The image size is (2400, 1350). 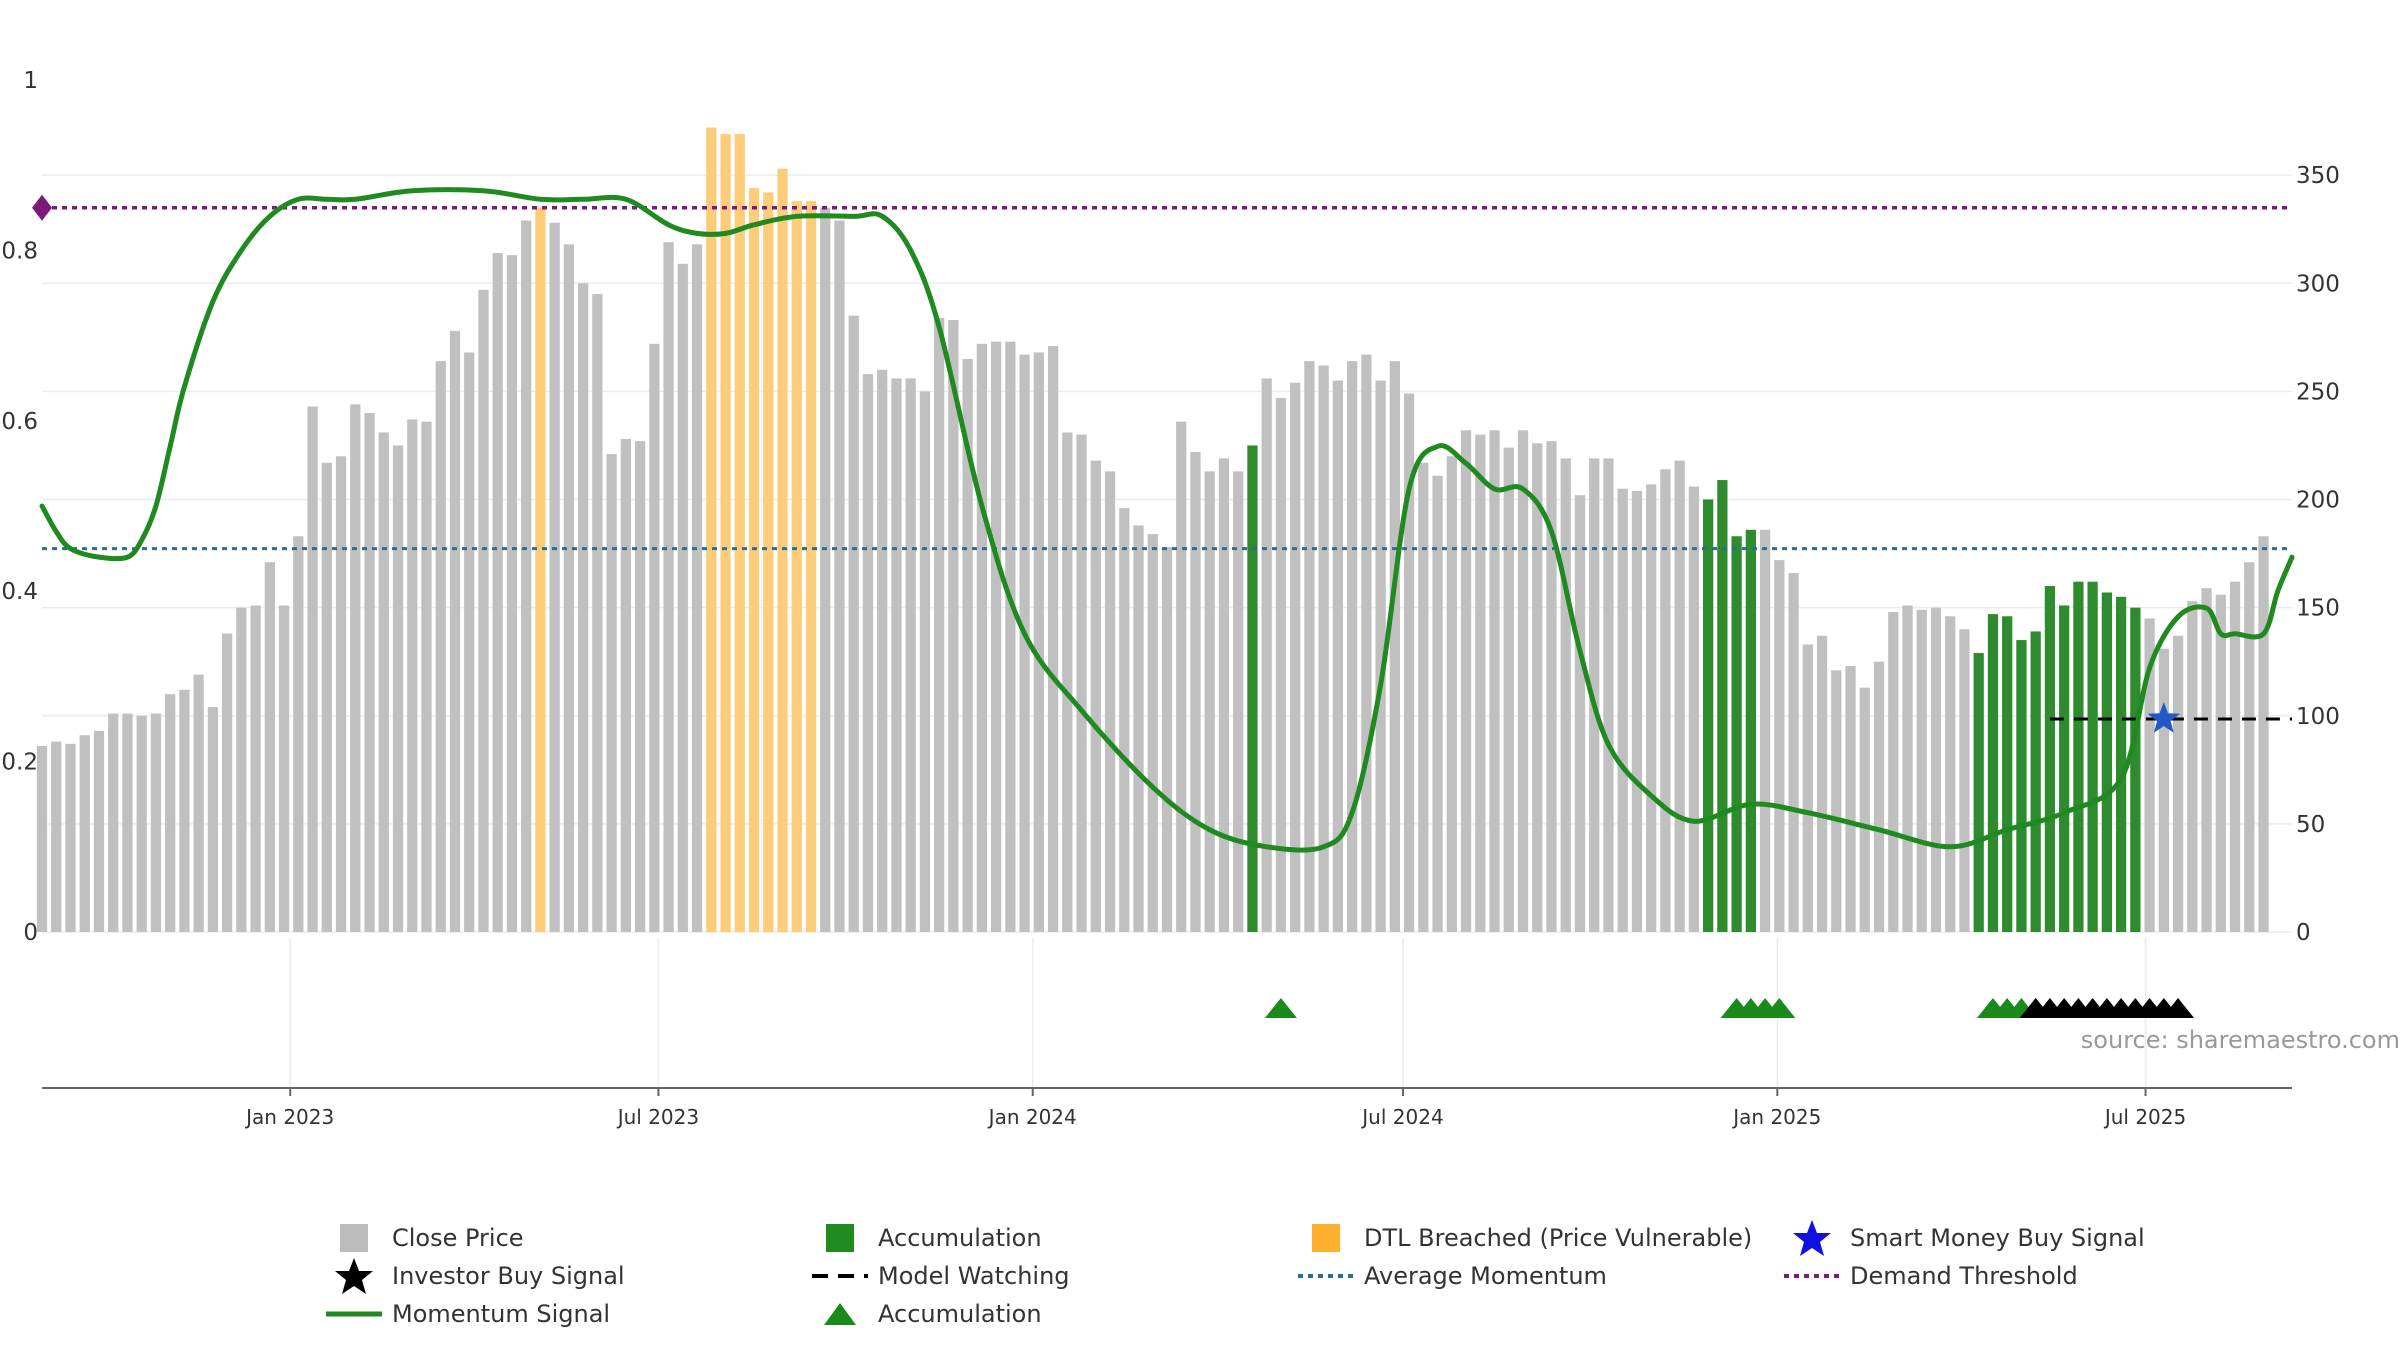 What do you see at coordinates (2318, 501) in the screenshot?
I see `y-right-tick-label: 200` at bounding box center [2318, 501].